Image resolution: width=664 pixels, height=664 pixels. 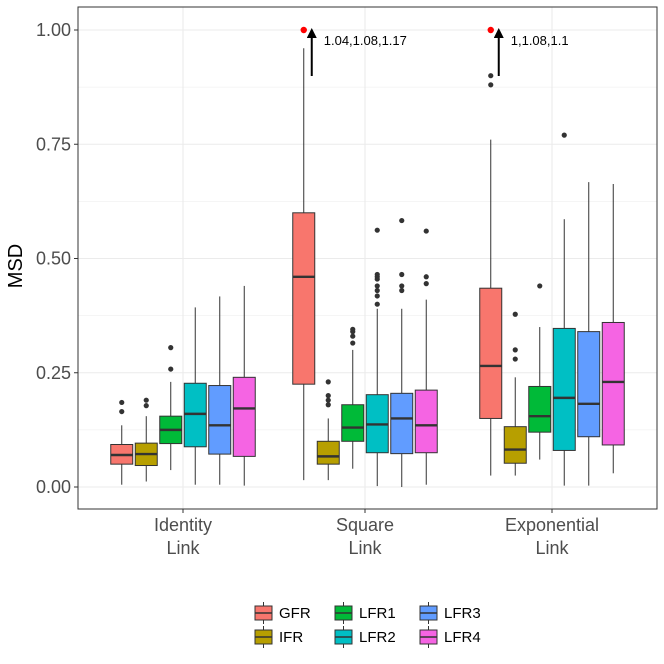 I want to click on legend-item-gfr: GFR, so click(x=282, y=613).